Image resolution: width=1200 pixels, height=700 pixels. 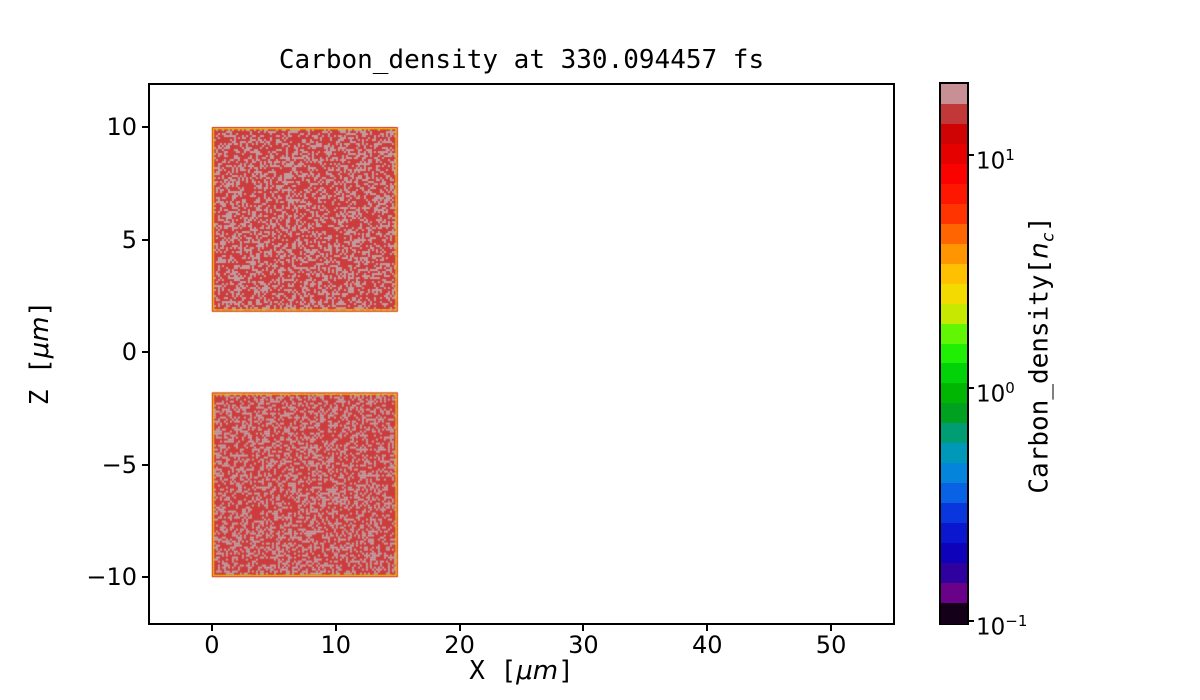 I want to click on x-tick-label: 0, so click(x=212, y=645).